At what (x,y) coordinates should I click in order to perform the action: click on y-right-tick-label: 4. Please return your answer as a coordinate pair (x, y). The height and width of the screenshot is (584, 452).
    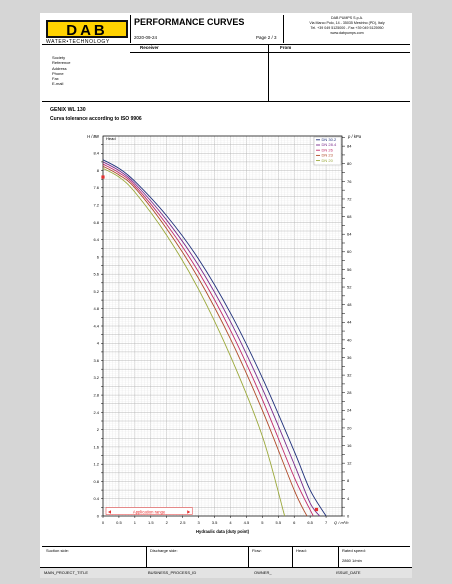
    Looking at the image, I should click on (348, 498).